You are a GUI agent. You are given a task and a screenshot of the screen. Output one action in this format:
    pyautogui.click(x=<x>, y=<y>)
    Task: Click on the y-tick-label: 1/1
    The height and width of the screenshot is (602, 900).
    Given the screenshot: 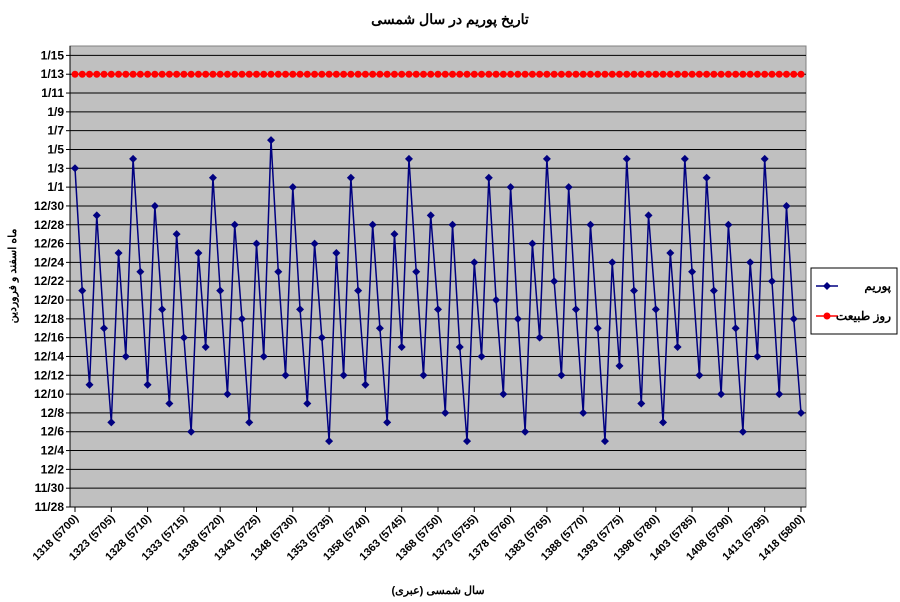 What is the action you would take?
    pyautogui.click(x=55, y=187)
    